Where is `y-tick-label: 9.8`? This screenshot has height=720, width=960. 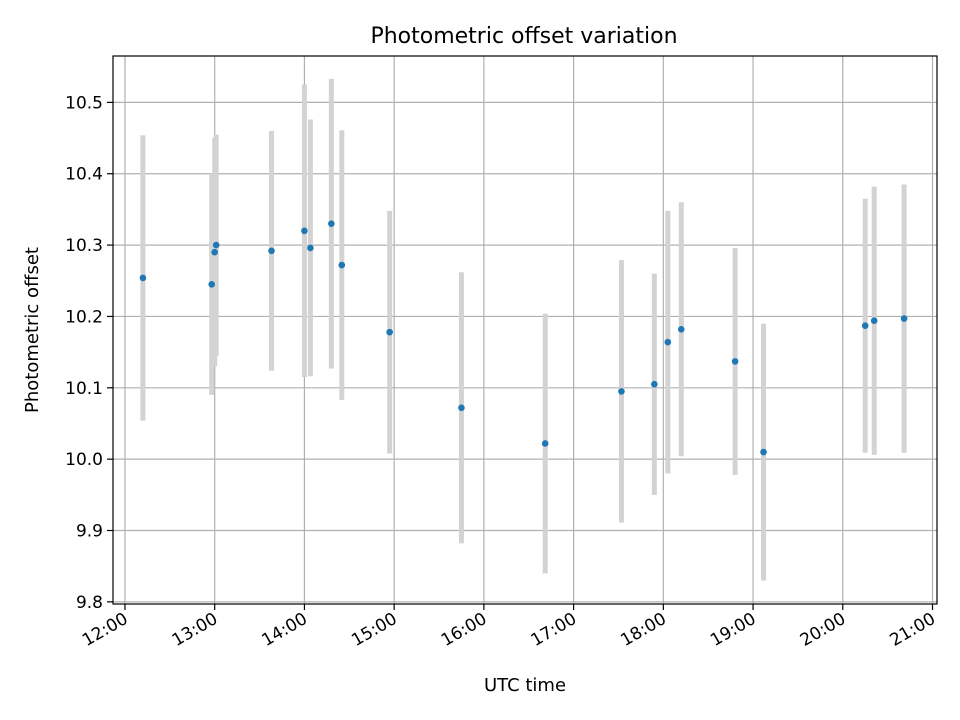
y-tick-label: 9.8 is located at coordinates (89, 603).